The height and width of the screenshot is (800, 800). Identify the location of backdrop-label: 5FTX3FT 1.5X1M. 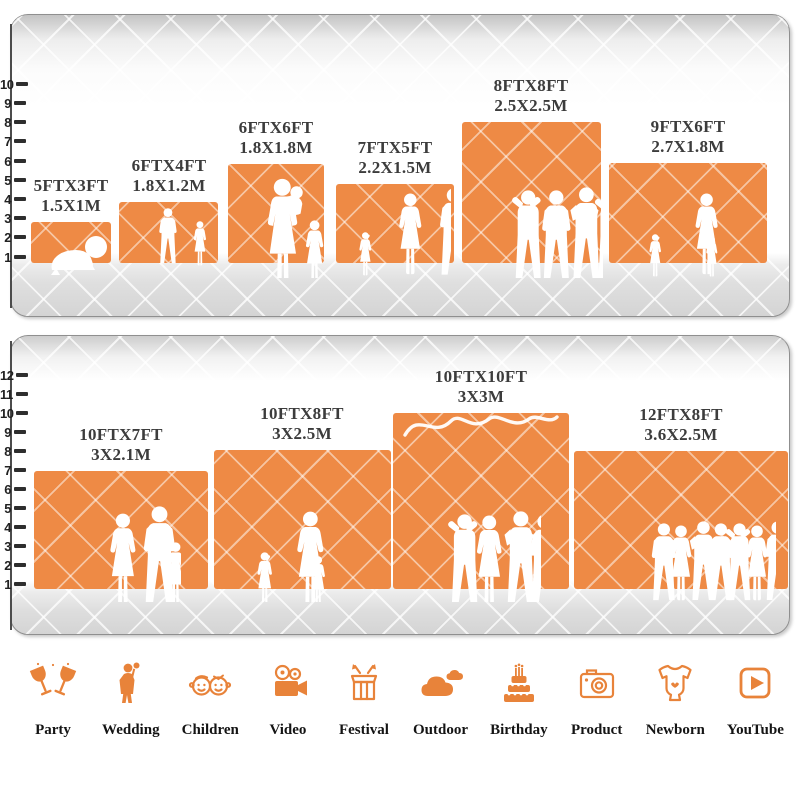
(71, 195).